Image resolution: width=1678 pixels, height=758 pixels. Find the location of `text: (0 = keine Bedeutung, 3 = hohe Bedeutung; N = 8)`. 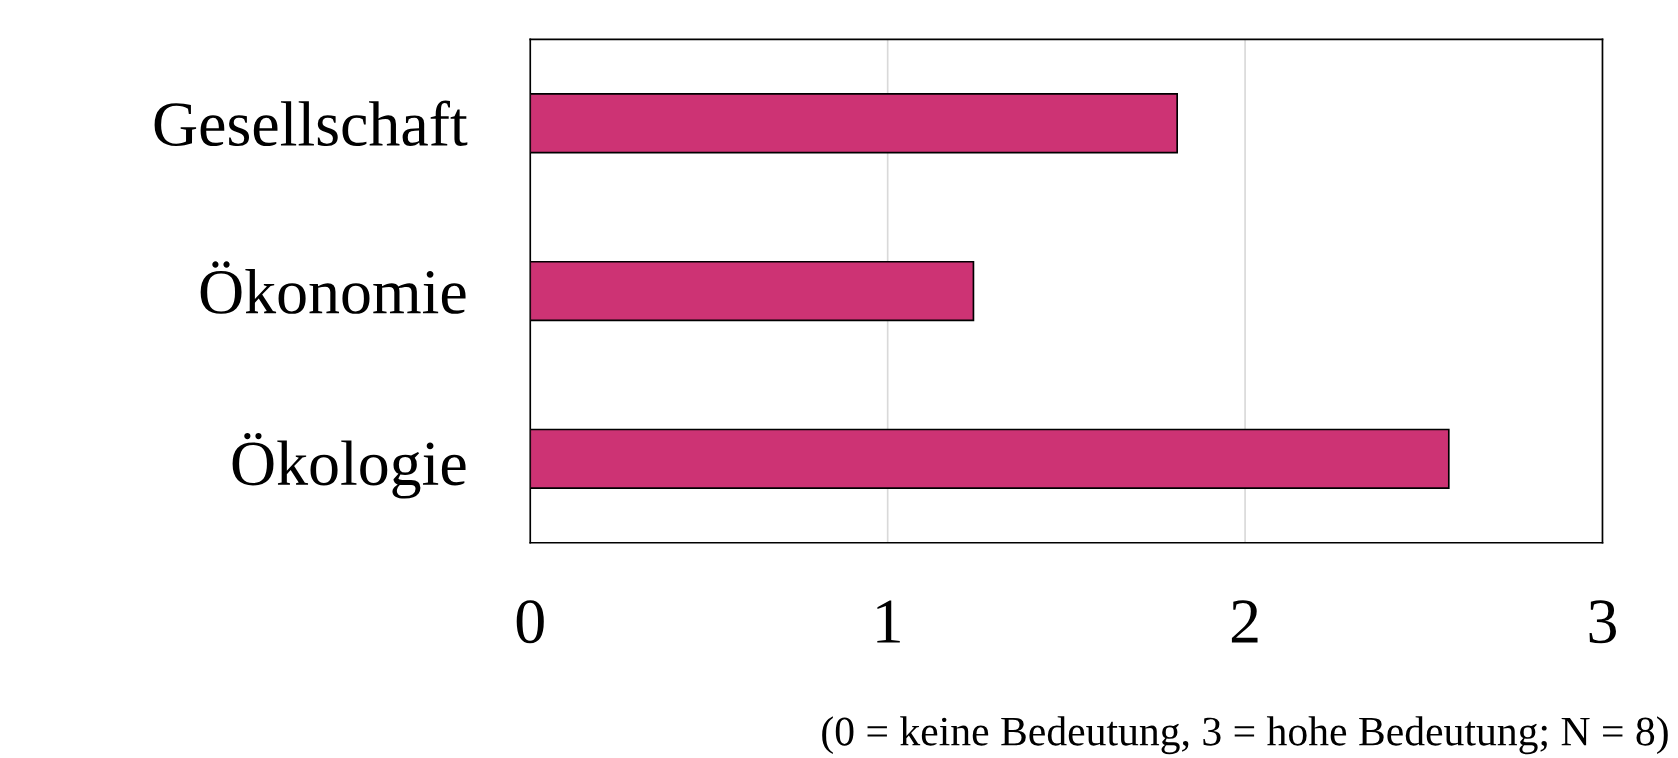

text: (0 = keine Bedeutung, 3 = hohe Bedeutung; N = 8) is located at coordinates (1245, 735).